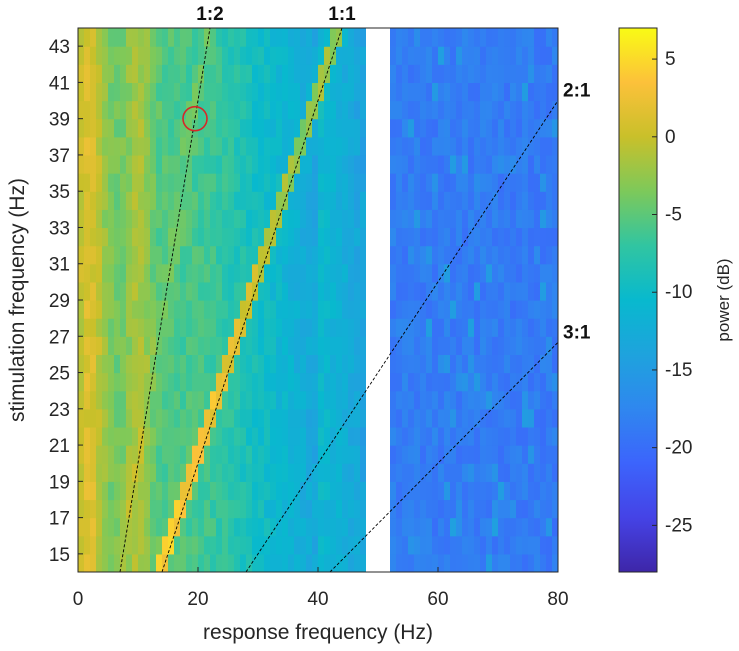 The image size is (739, 651). What do you see at coordinates (59, 83) in the screenshot?
I see `y-tick-label: 41` at bounding box center [59, 83].